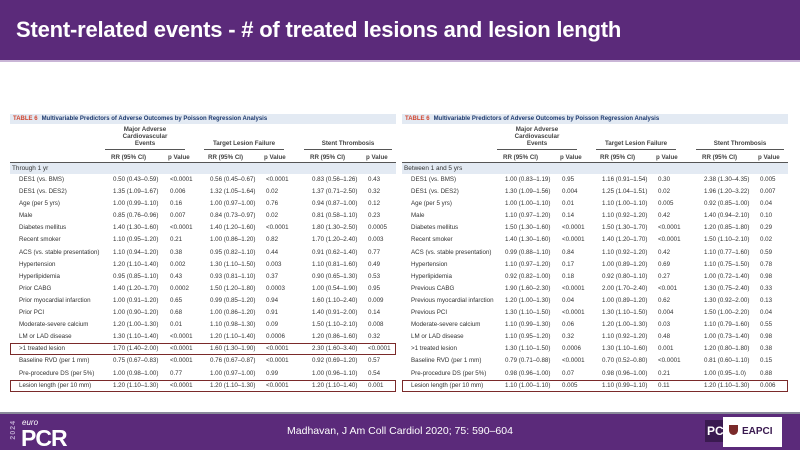  Describe the element at coordinates (244, 145) in the screenshot. I see `column-group-header: Target Lesion Failure` at that location.